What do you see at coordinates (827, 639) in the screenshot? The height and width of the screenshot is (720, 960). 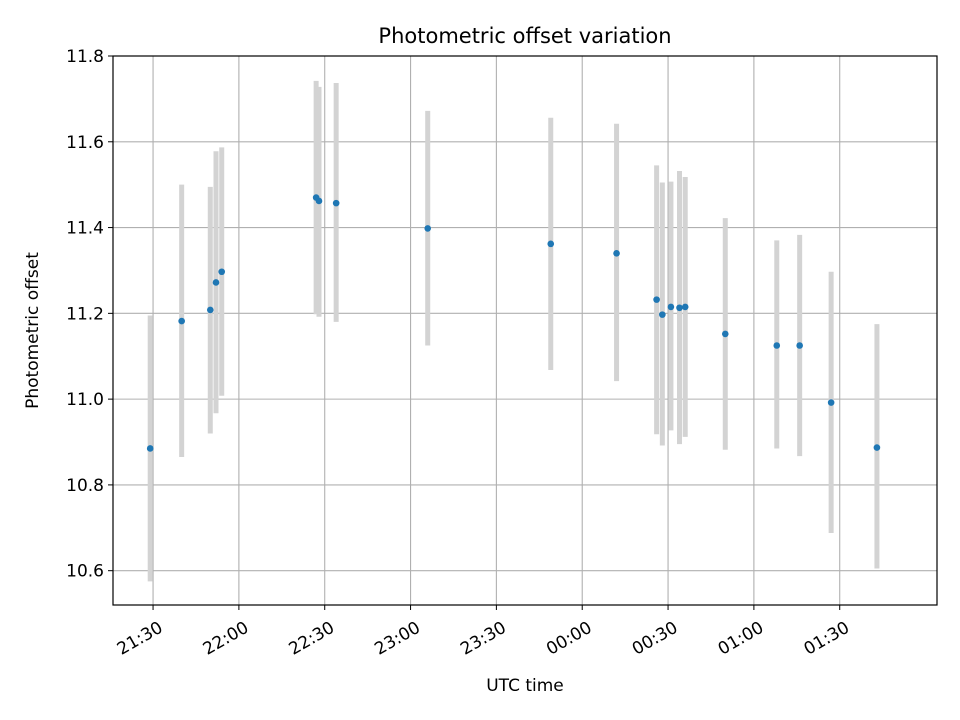 I see `x-tick-label: 01:30` at bounding box center [827, 639].